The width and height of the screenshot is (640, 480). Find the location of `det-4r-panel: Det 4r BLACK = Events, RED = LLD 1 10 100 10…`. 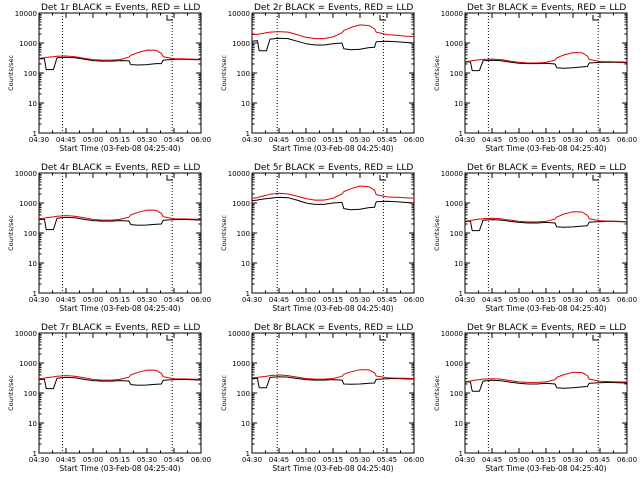

det-4r-panel: Det 4r BLACK = Events, RED = LLD 1 10 100 10… is located at coordinates (109, 238).